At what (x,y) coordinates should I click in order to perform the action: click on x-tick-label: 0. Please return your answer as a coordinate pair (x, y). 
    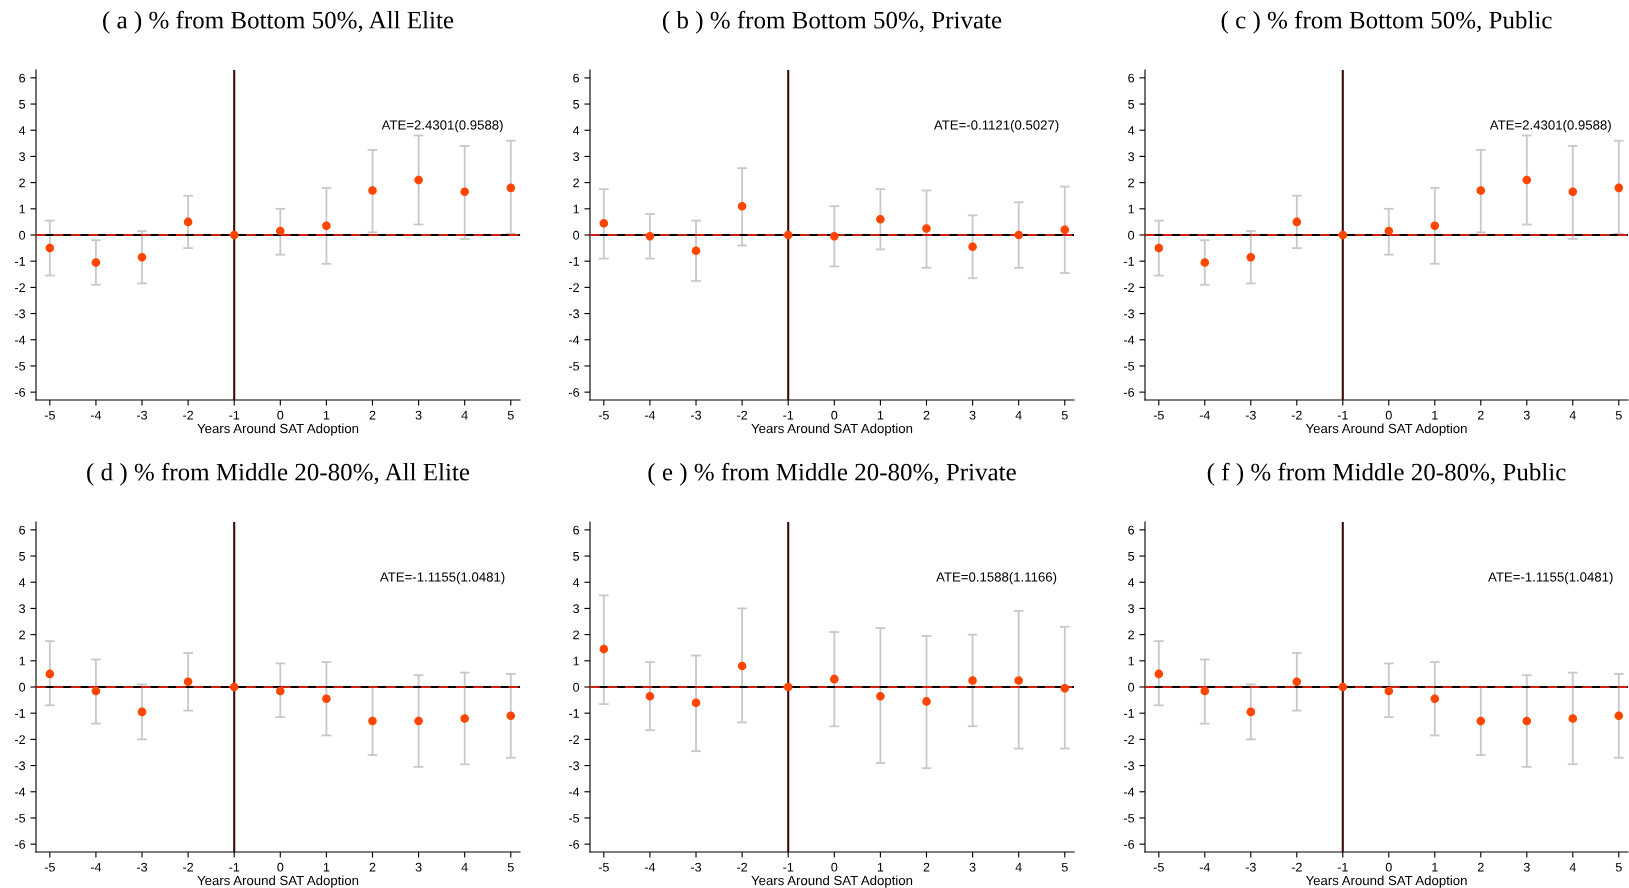
    Looking at the image, I should click on (1388, 867).